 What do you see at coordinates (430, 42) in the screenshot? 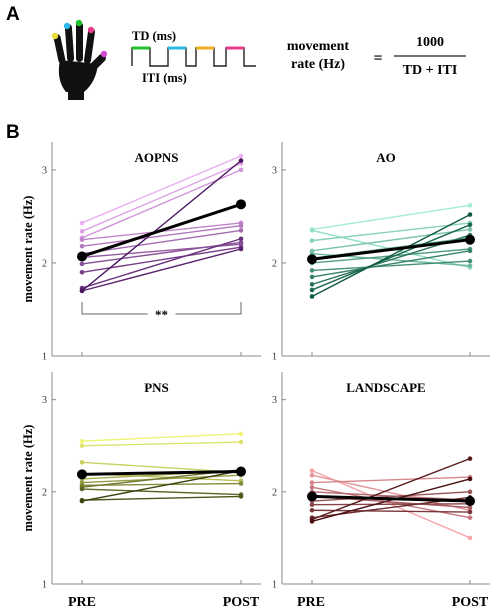
I see `formula-numerator: 1000` at bounding box center [430, 42].